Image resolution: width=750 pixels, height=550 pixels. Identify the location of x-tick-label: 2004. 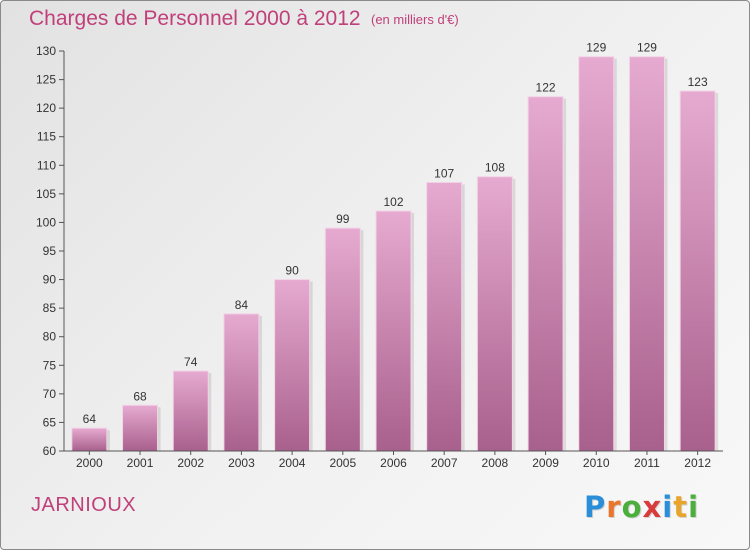
(292, 463).